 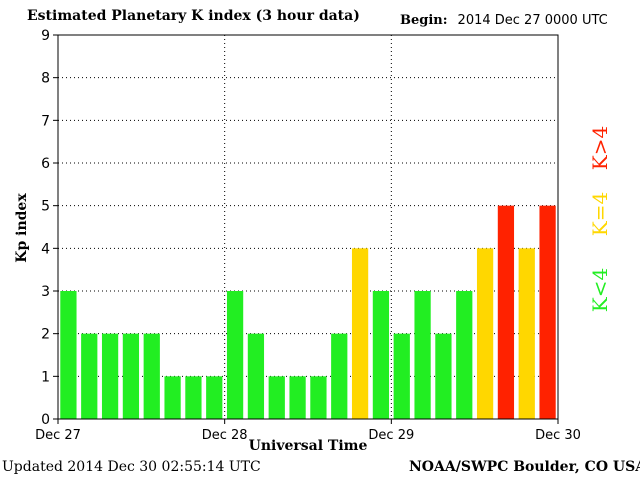 What do you see at coordinates (45, 121) in the screenshot?
I see `y-tick-label: 7` at bounding box center [45, 121].